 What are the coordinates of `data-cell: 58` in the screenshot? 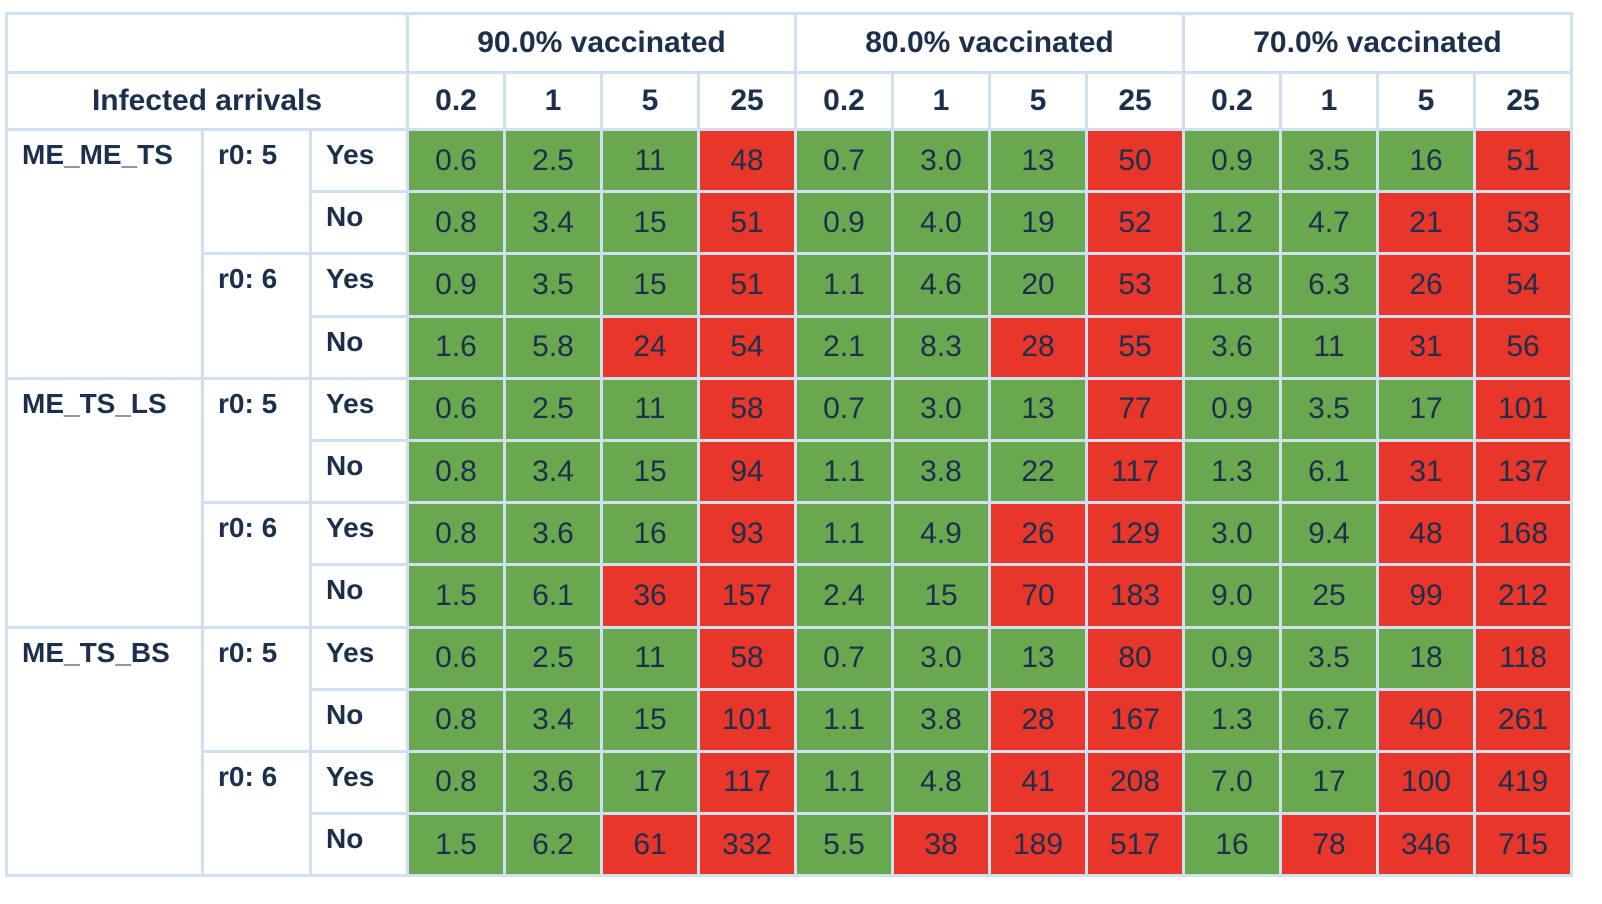 It's located at (747, 658).